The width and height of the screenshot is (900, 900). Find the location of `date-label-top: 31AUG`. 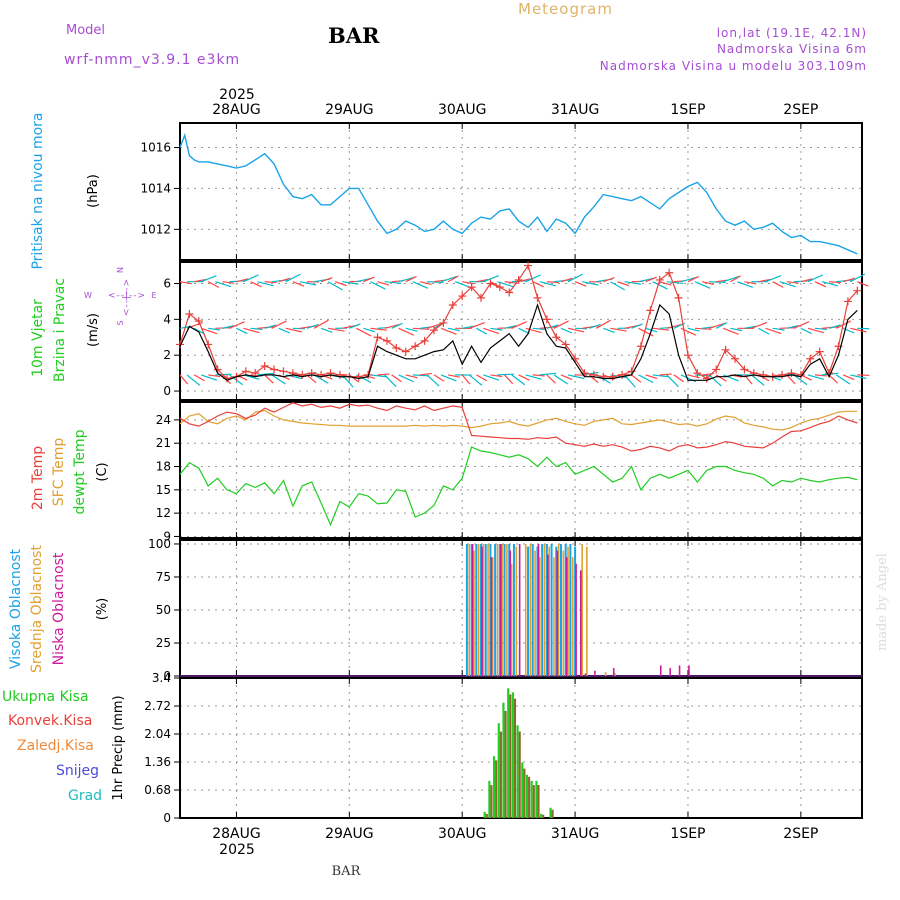

date-label-top: 31AUG is located at coordinates (575, 110).